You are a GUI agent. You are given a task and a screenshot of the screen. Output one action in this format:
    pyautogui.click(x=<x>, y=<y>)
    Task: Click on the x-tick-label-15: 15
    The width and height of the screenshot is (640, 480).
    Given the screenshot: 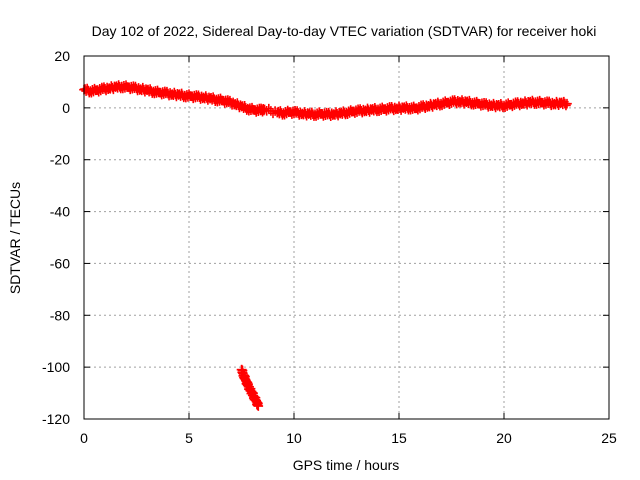 What is the action you would take?
    pyautogui.click(x=399, y=438)
    